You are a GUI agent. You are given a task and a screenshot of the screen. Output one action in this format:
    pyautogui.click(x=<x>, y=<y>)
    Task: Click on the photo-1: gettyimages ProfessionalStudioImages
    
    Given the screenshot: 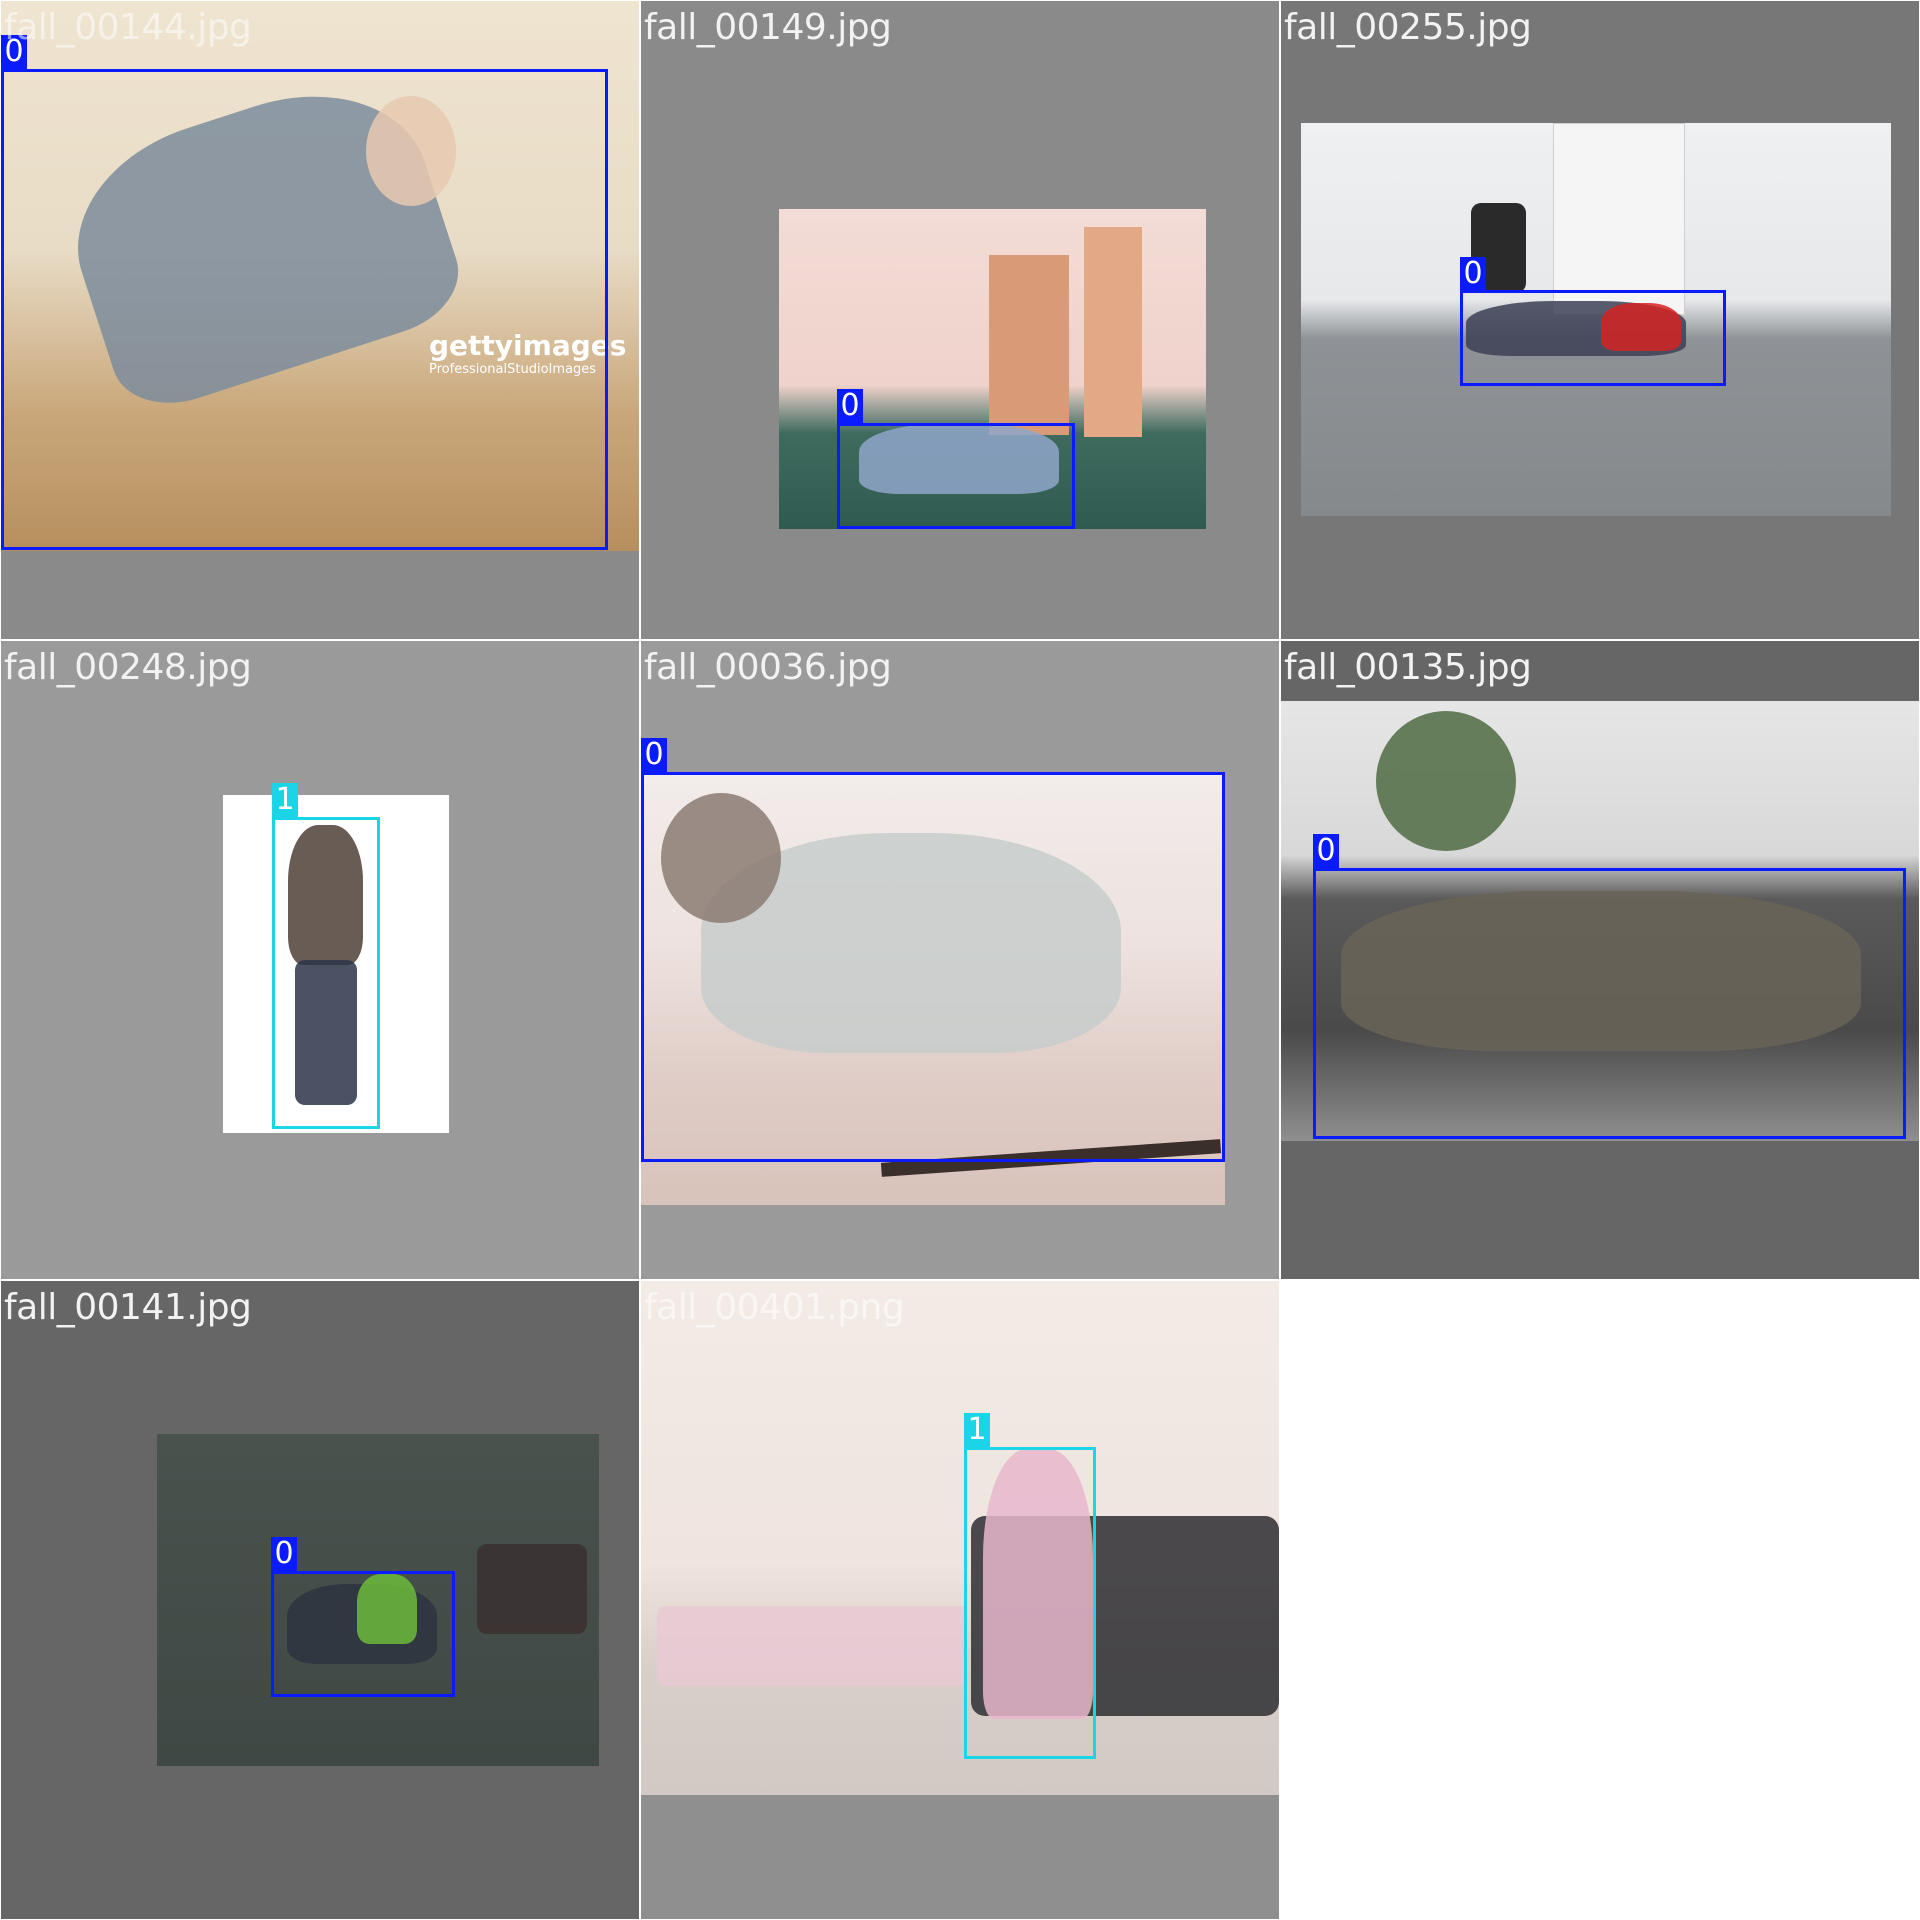 What is the action you would take?
    pyautogui.click(x=320, y=276)
    